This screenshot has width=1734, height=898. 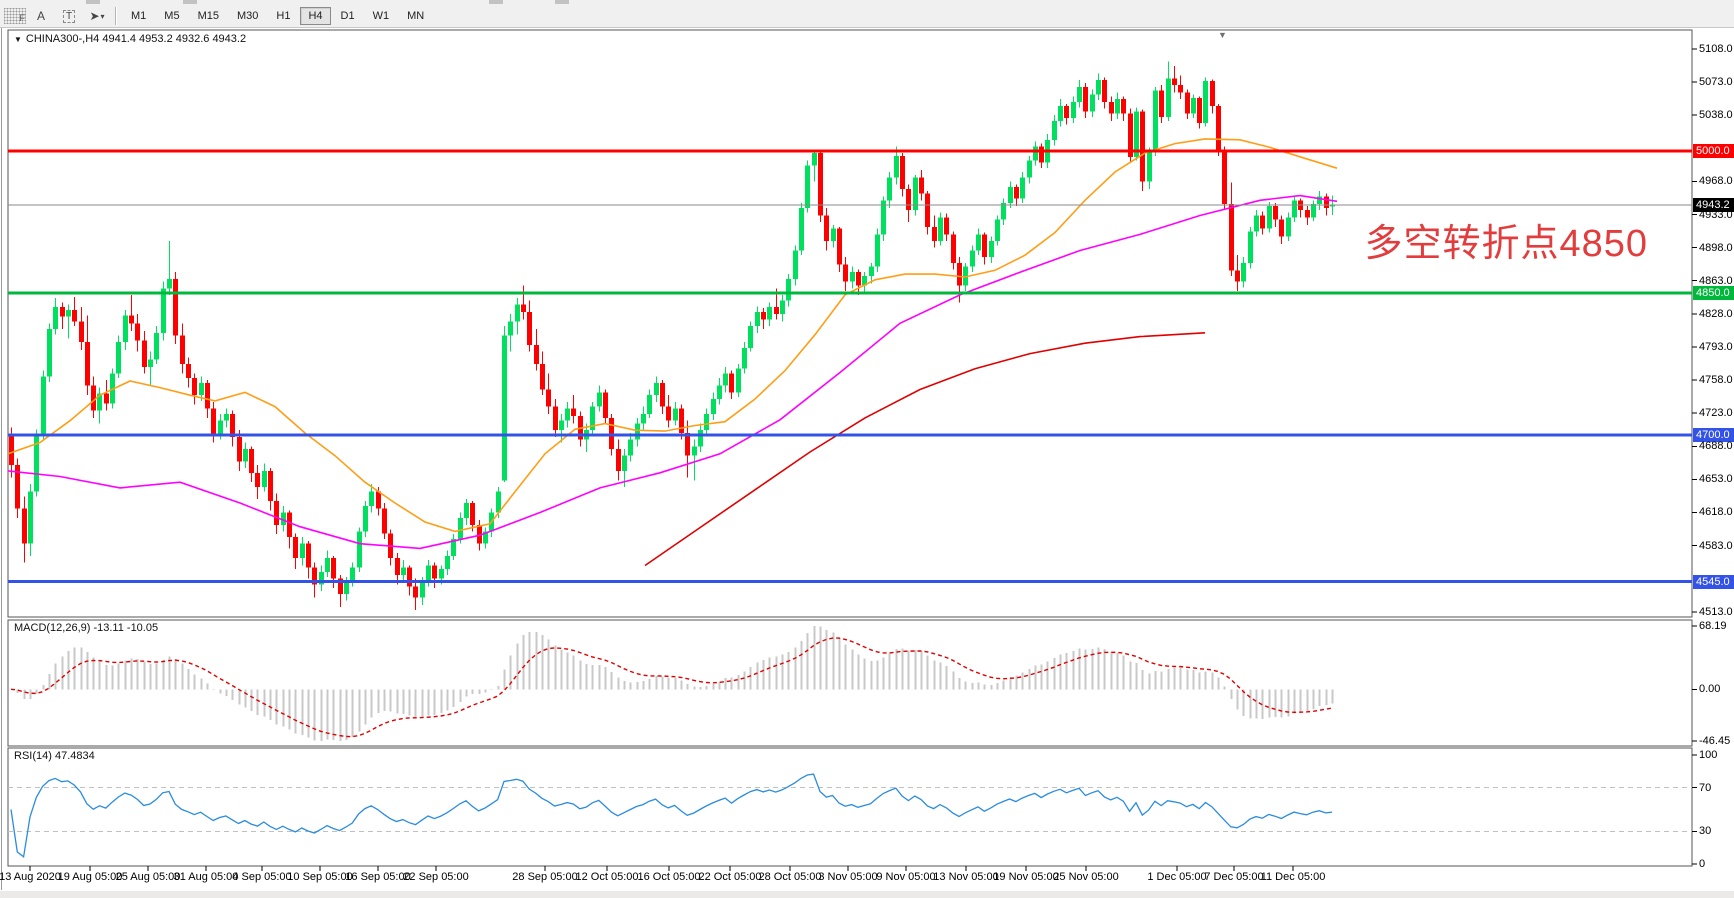 What do you see at coordinates (1716, 413) in the screenshot?
I see `price-tick-4723.0: 4723.0` at bounding box center [1716, 413].